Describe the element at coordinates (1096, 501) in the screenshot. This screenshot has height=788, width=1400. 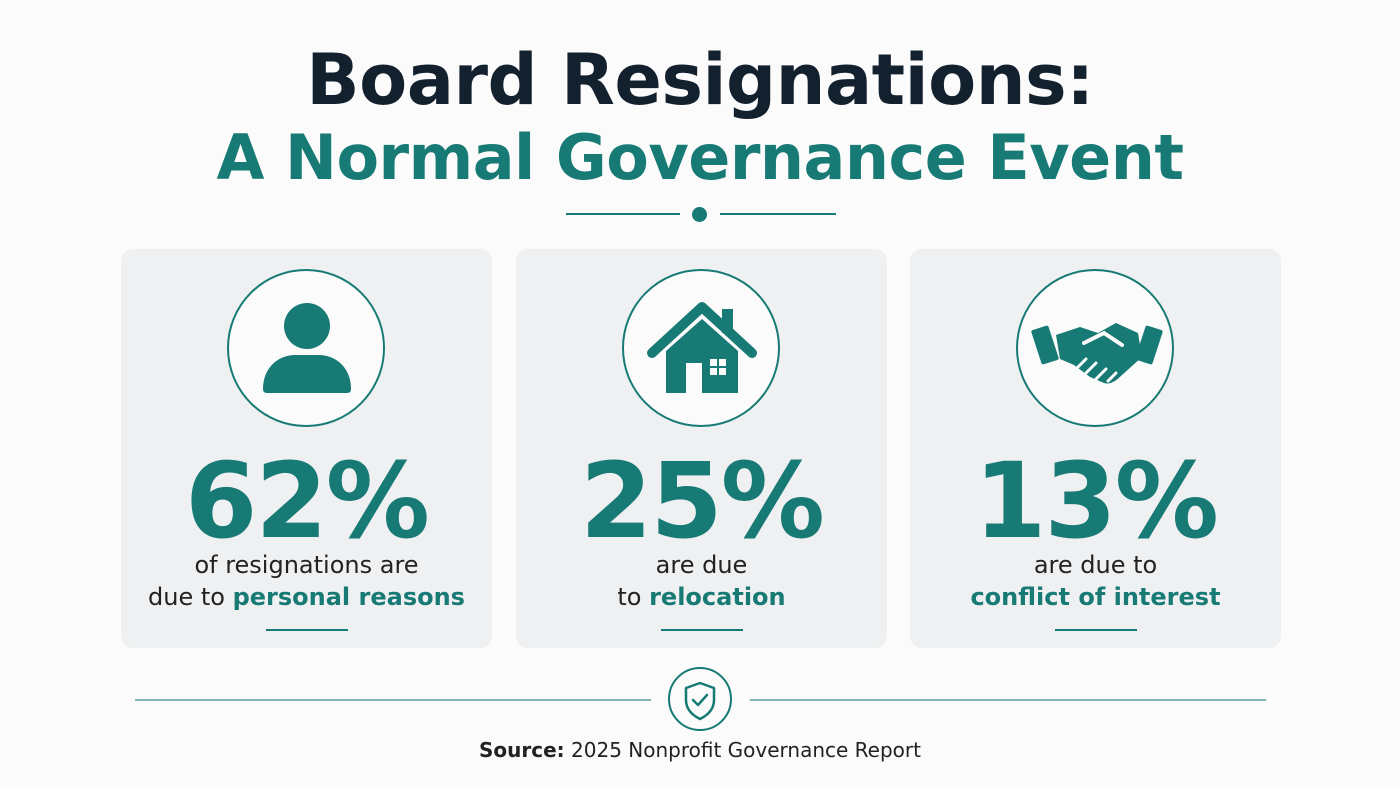
I see `stat-percent: 13%` at that location.